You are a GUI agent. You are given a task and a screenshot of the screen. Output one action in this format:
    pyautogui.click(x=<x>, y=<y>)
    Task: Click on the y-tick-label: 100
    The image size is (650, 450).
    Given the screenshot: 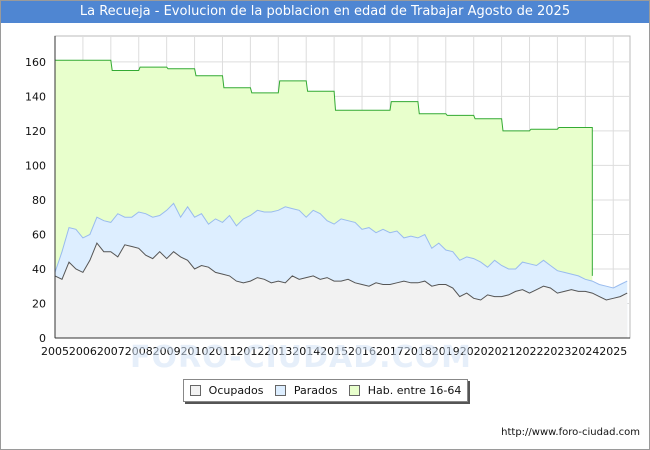 What is the action you would take?
    pyautogui.click(x=35, y=165)
    